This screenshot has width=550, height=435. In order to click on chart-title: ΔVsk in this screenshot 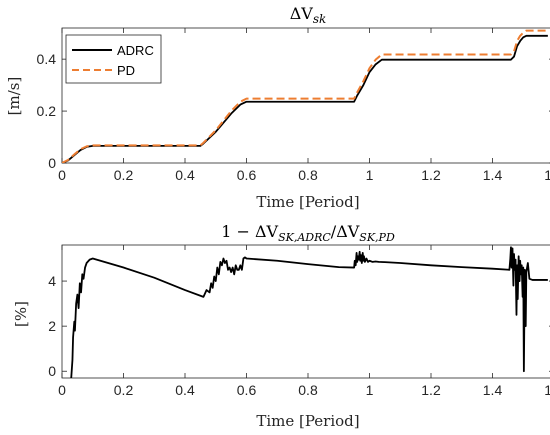, I will do `click(308, 15)`.